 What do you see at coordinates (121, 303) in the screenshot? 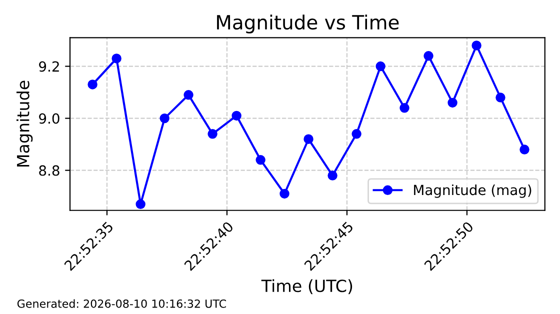
I see `text: Generated: 2026-08-10 10:16:32 UTC` at bounding box center [121, 303].